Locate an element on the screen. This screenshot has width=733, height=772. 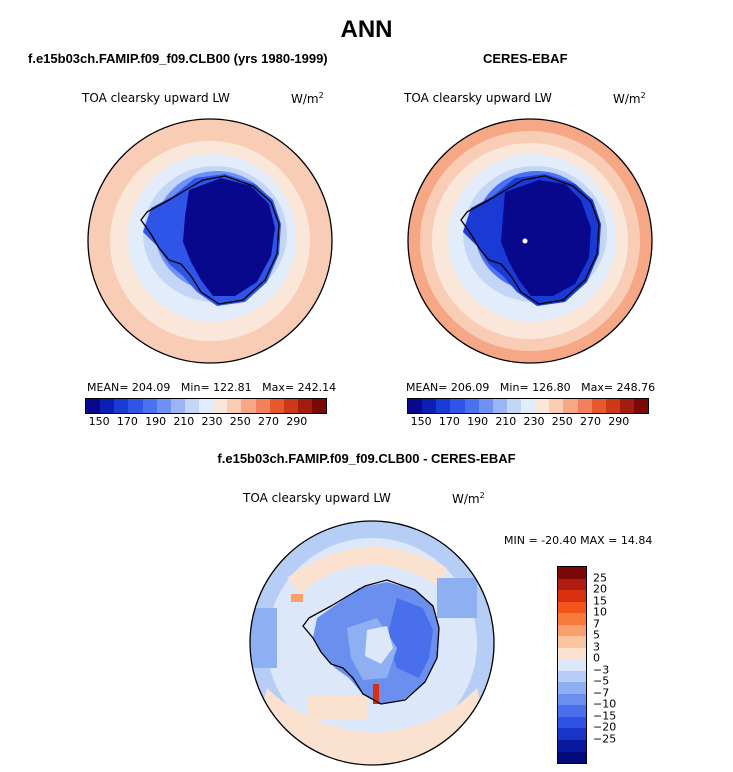
diff-colorbar is located at coordinates (572, 665).